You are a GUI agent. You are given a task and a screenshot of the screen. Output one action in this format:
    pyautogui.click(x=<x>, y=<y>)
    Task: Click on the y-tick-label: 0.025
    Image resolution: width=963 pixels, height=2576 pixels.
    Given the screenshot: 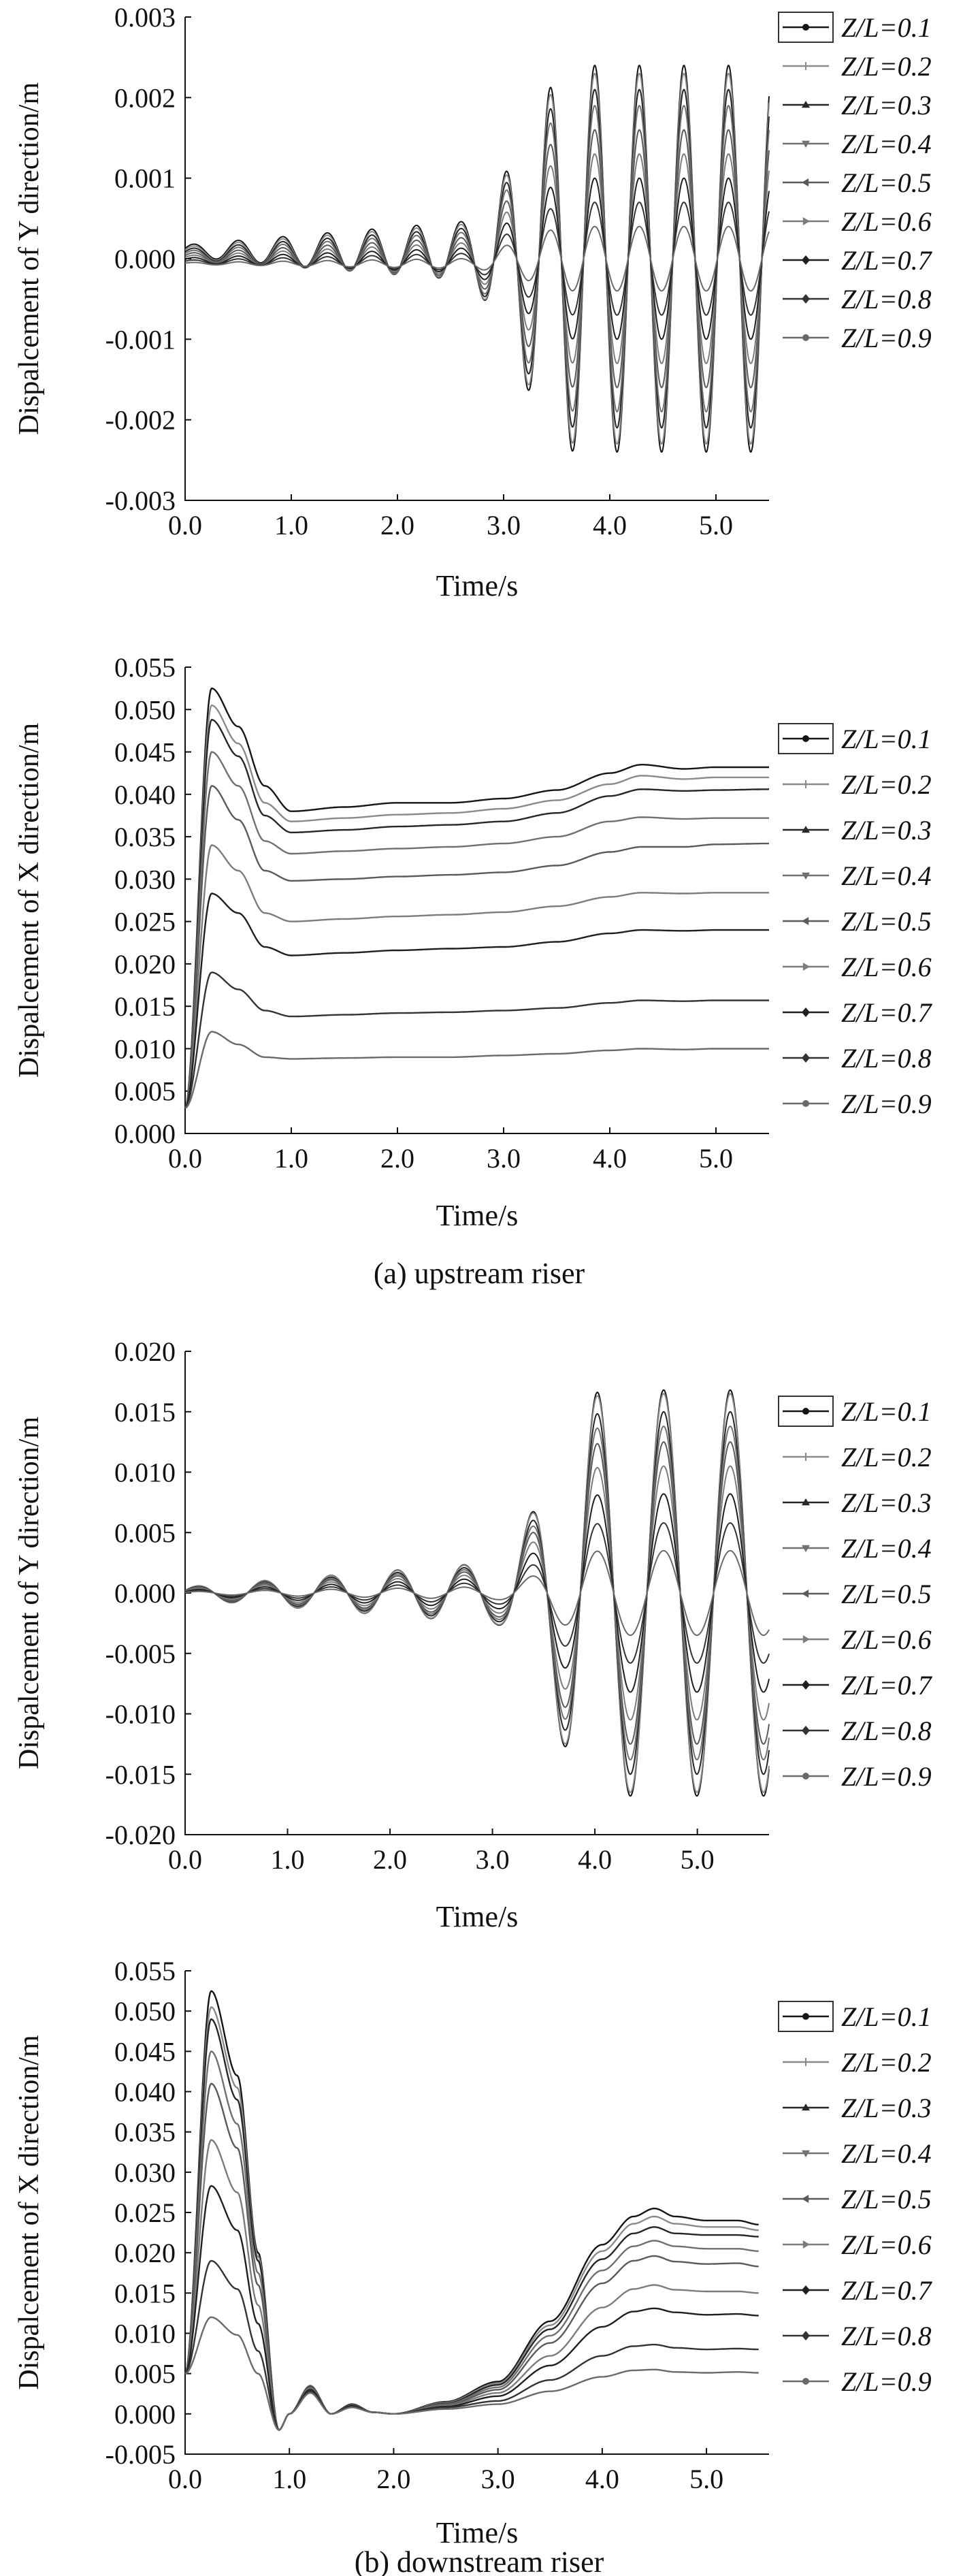 What is the action you would take?
    pyautogui.click(x=145, y=2212)
    